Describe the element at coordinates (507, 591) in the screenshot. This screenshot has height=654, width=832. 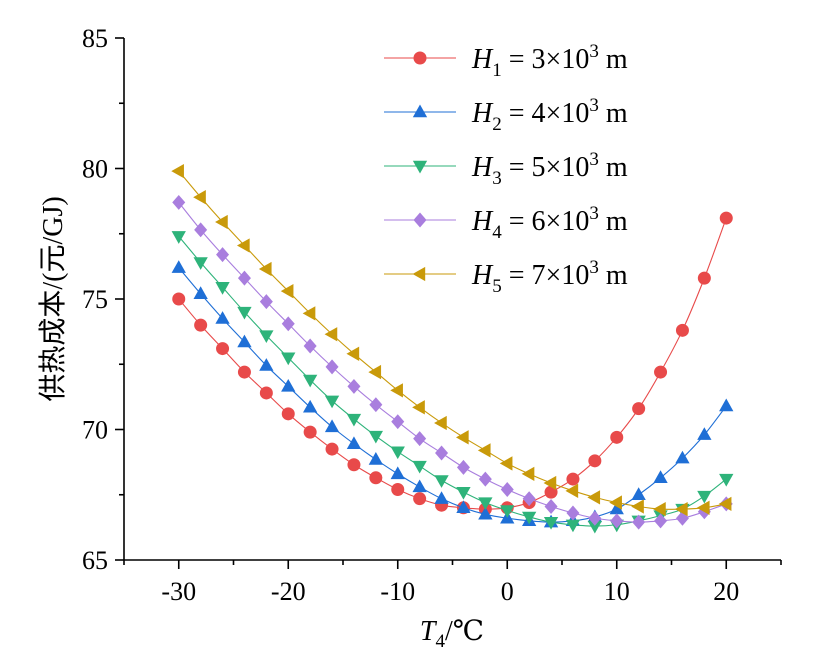
I see `x-tick-label: 0` at that location.